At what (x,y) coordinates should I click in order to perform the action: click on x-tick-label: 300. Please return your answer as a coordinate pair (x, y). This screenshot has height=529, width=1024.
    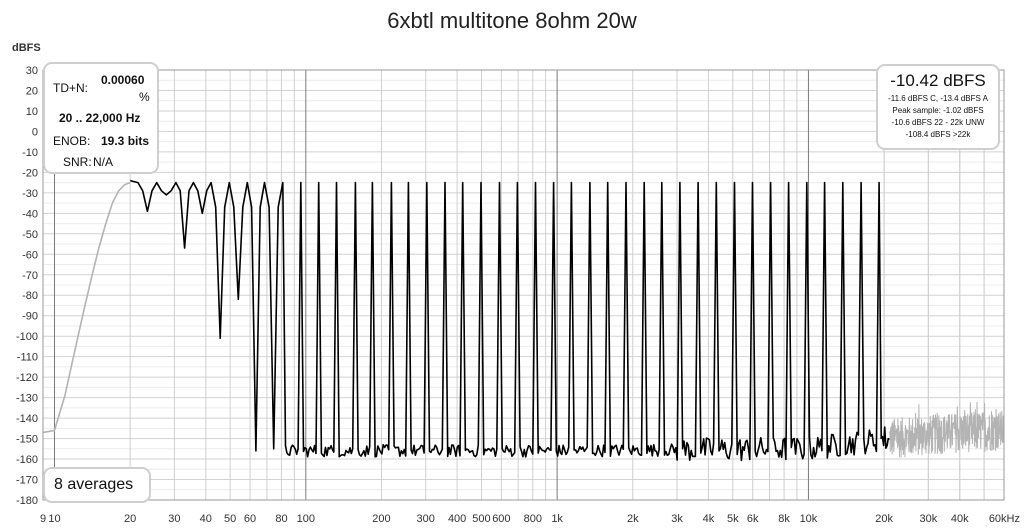
    Looking at the image, I should click on (426, 519).